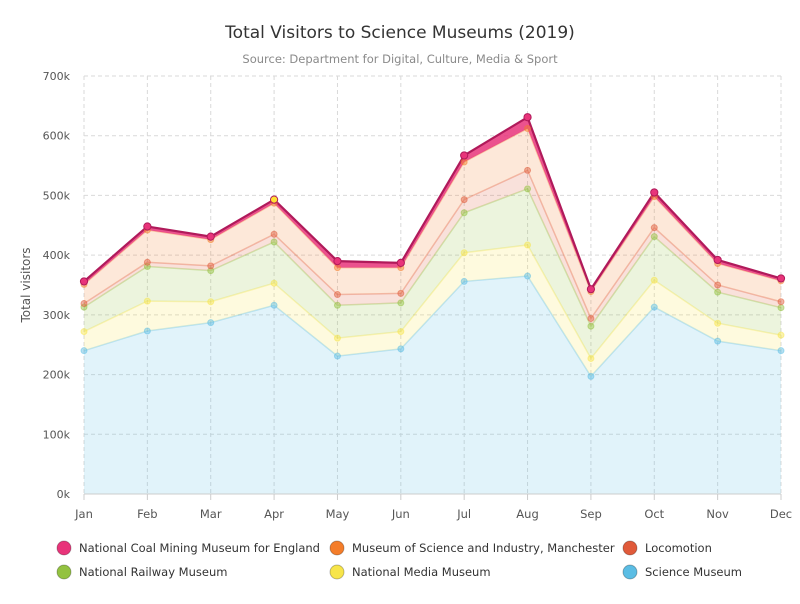 The image size is (800, 604). What do you see at coordinates (410, 572) in the screenshot?
I see `legend-item: National Media Museum` at bounding box center [410, 572].